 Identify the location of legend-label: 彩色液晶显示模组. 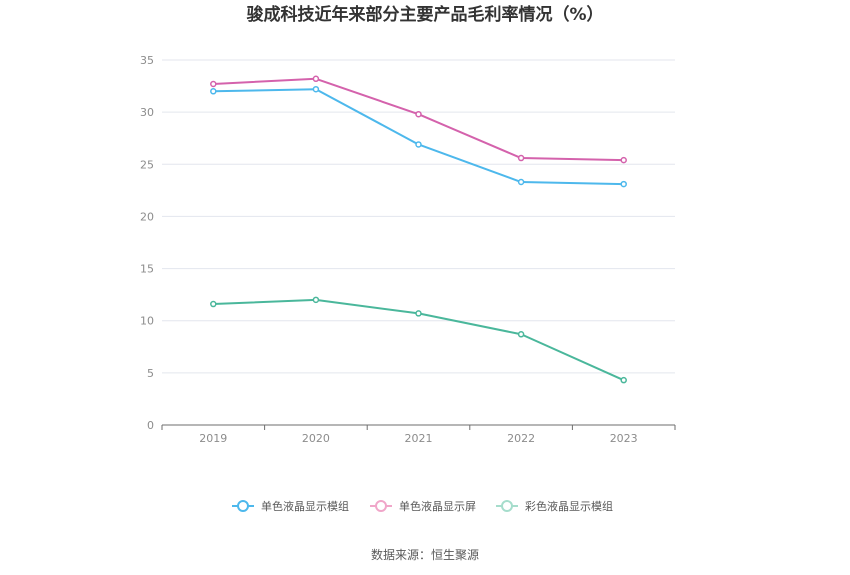
(569, 506).